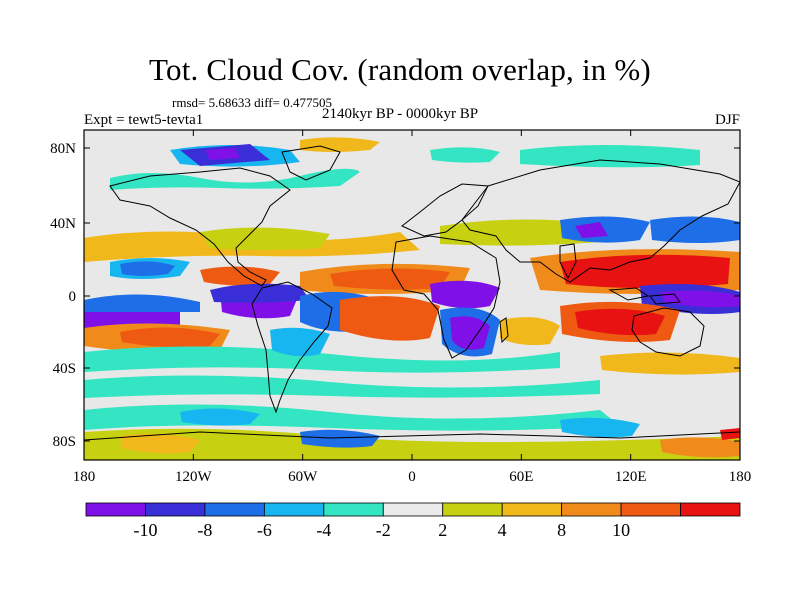 The width and height of the screenshot is (800, 600). I want to click on colorbar-label: -10, so click(145, 530).